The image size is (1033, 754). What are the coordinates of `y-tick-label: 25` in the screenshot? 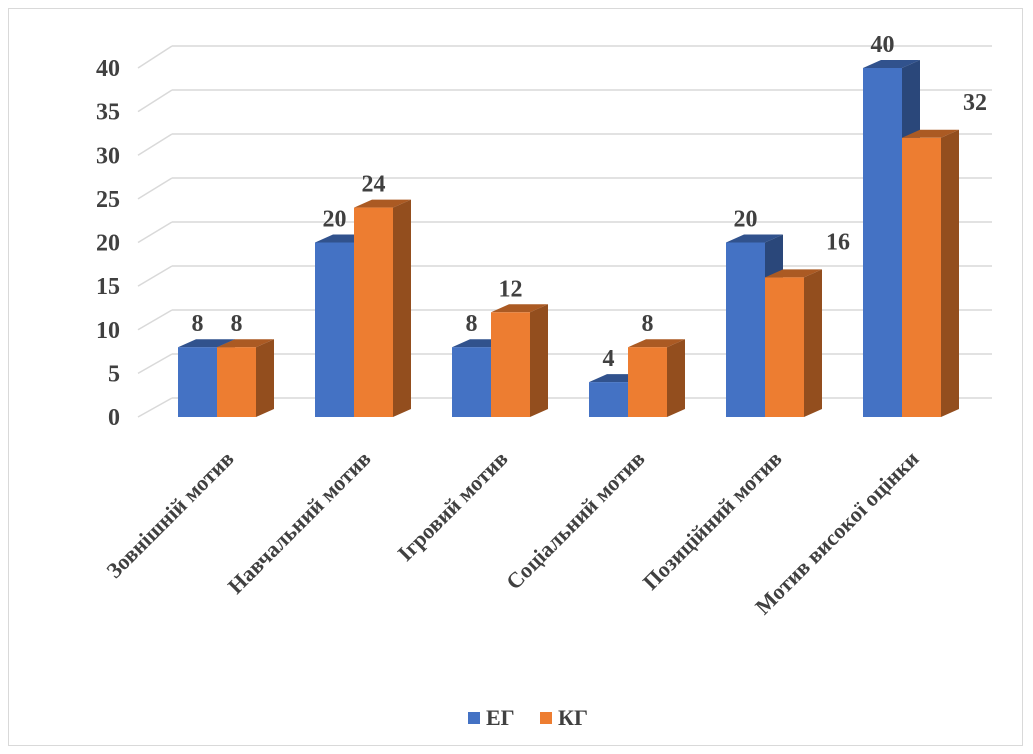 It's located at (108, 200).